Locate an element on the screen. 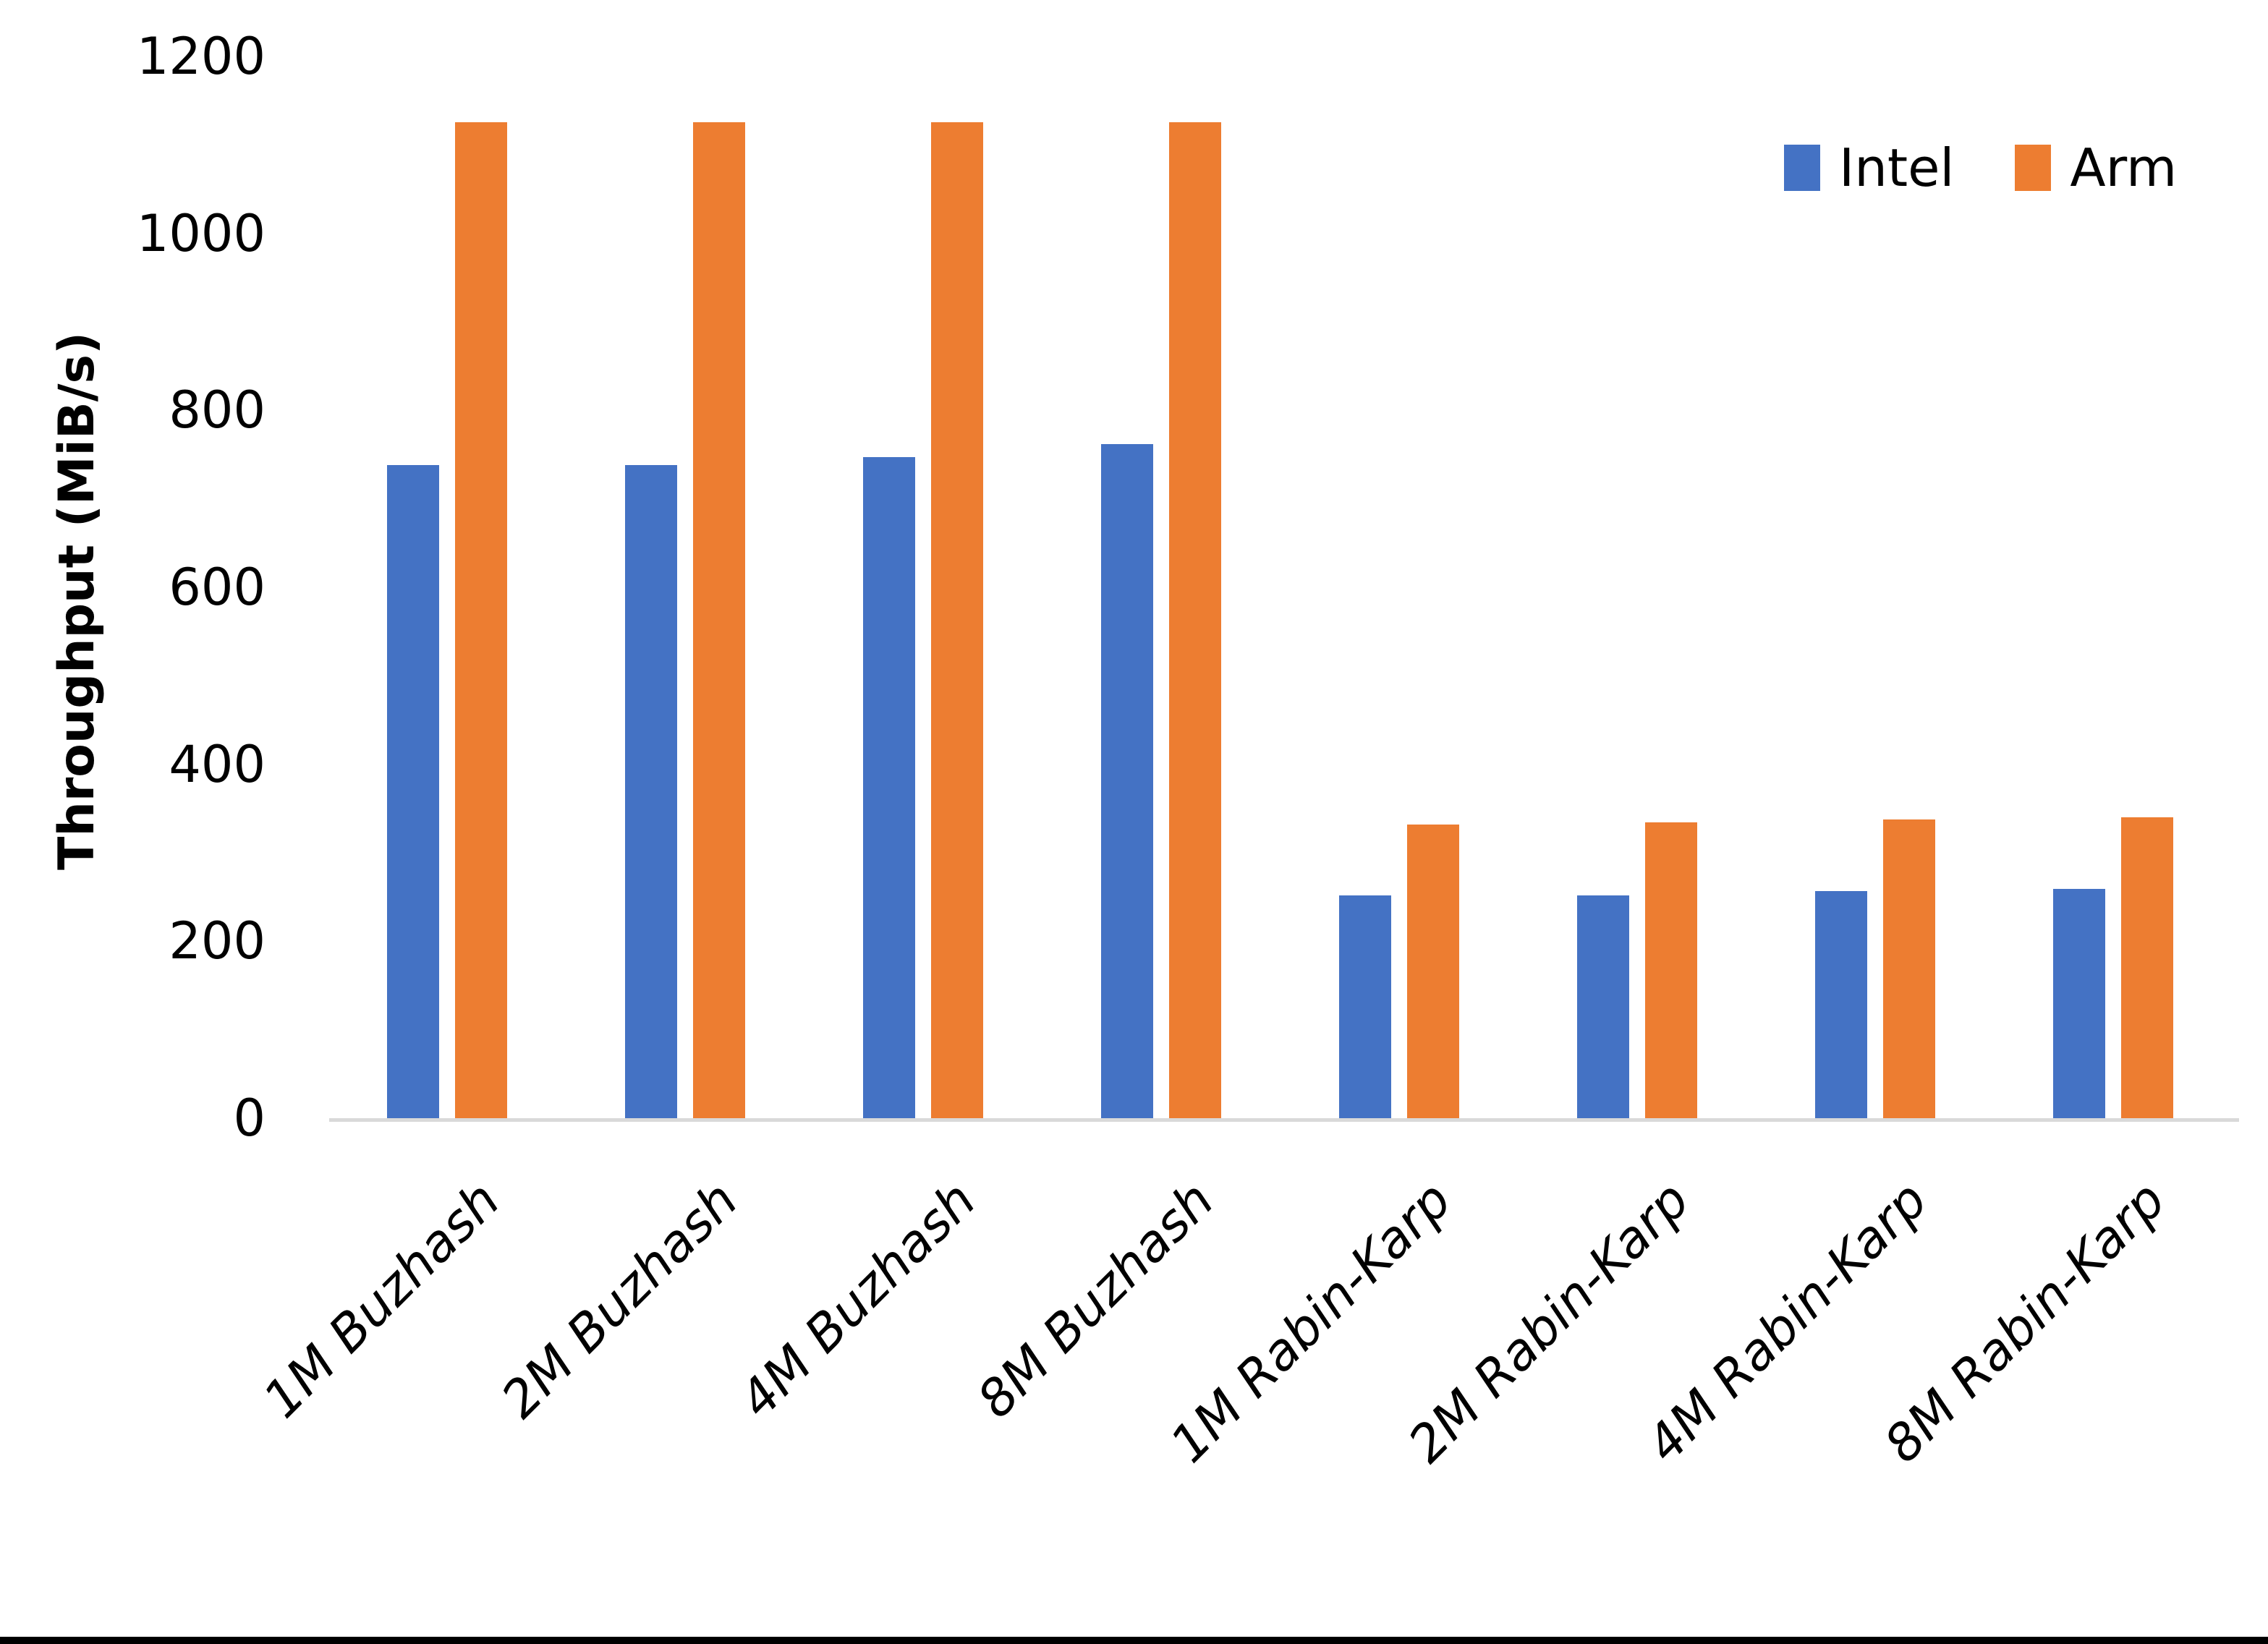 The width and height of the screenshot is (2268, 1644). bottom-border is located at coordinates (1134, 1640).